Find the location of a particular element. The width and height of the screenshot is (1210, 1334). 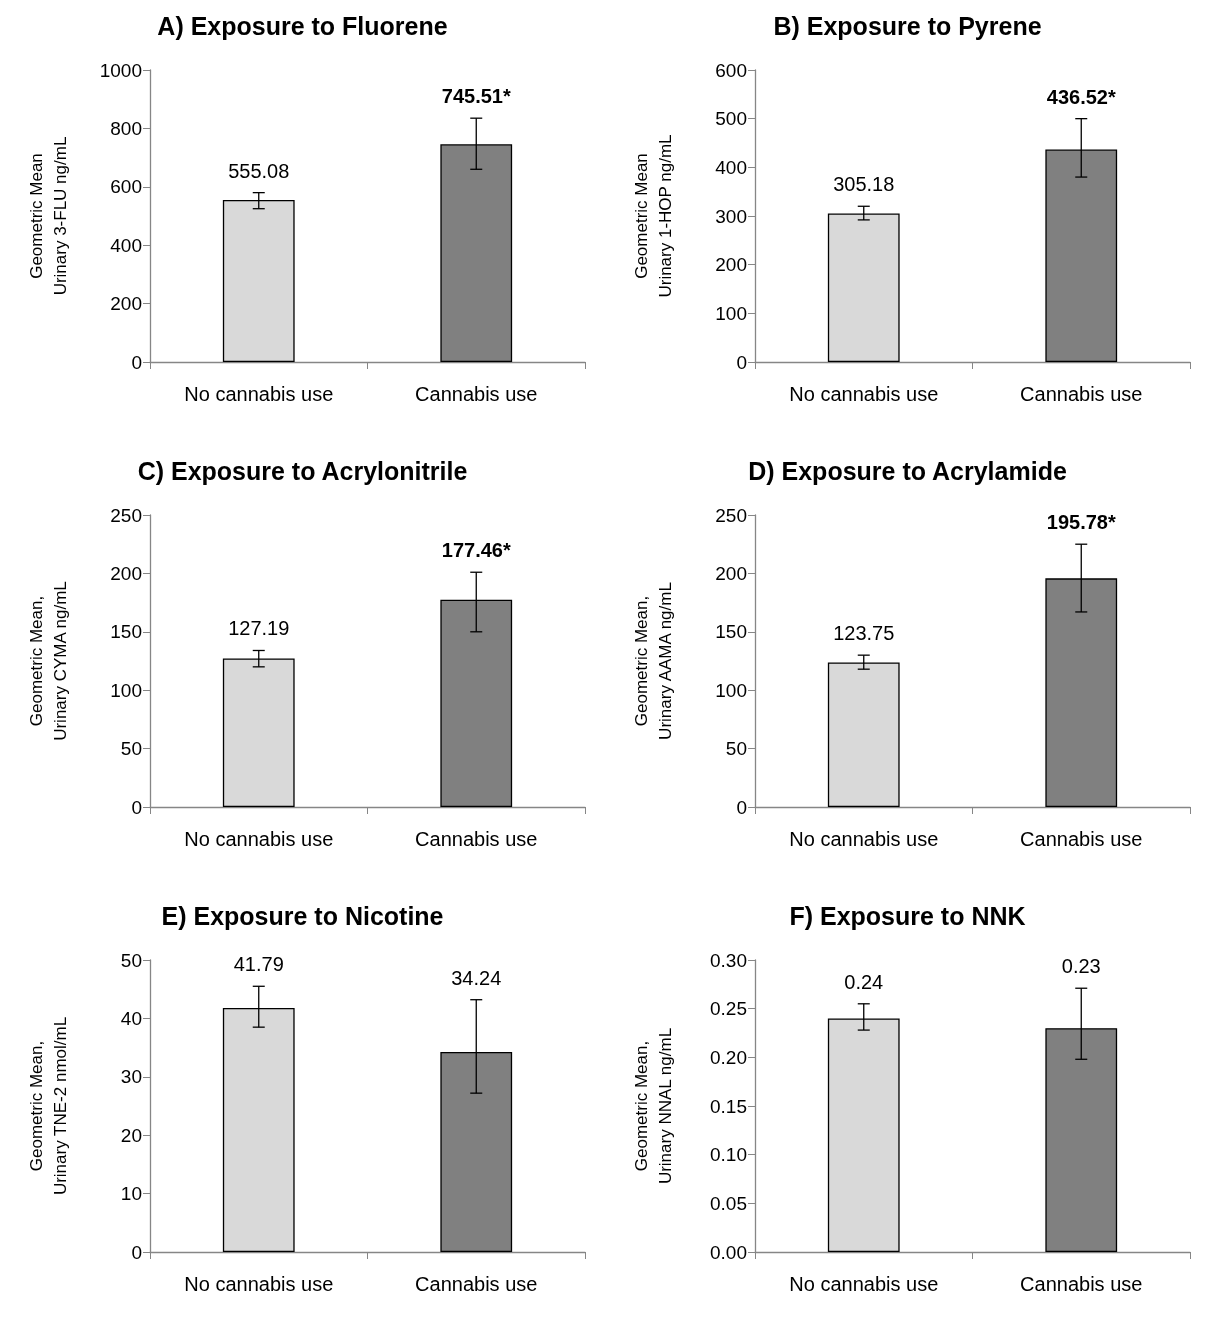

y-tick-label: 0.30 is located at coordinates (728, 960).